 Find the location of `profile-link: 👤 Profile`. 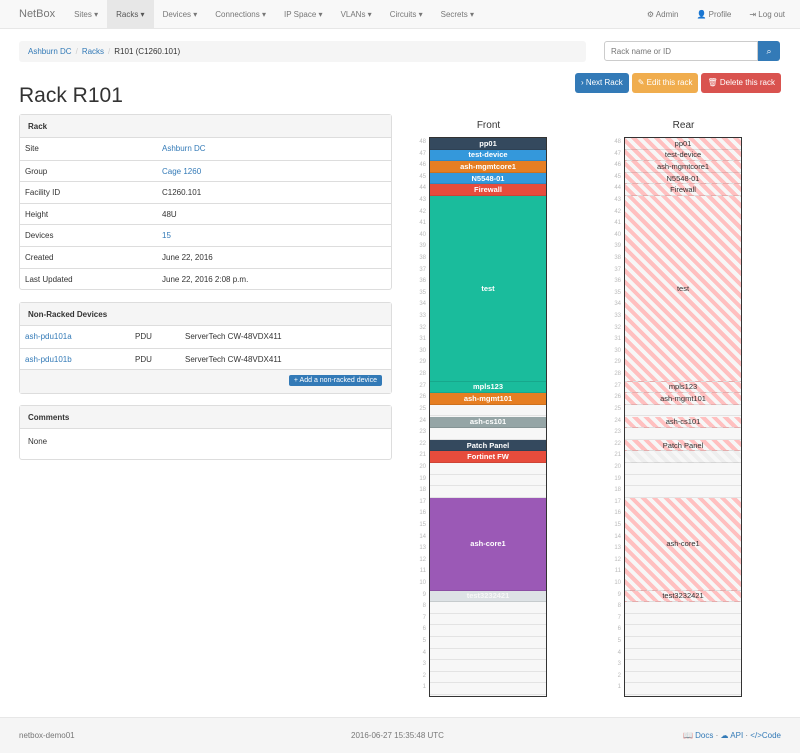

profile-link: 👤 Profile is located at coordinates (714, 14).